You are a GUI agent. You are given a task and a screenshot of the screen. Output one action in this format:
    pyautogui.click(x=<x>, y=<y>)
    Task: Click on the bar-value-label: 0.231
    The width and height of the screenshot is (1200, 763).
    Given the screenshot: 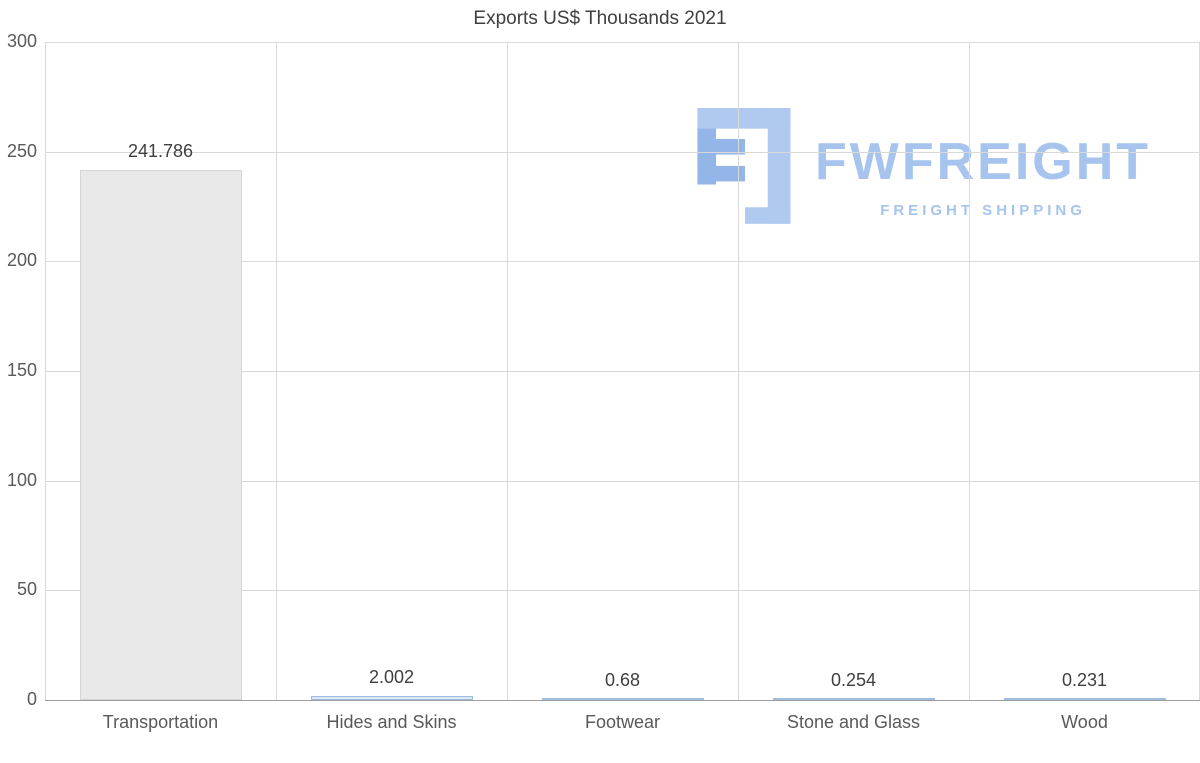 What is the action you would take?
    pyautogui.click(x=1084, y=680)
    